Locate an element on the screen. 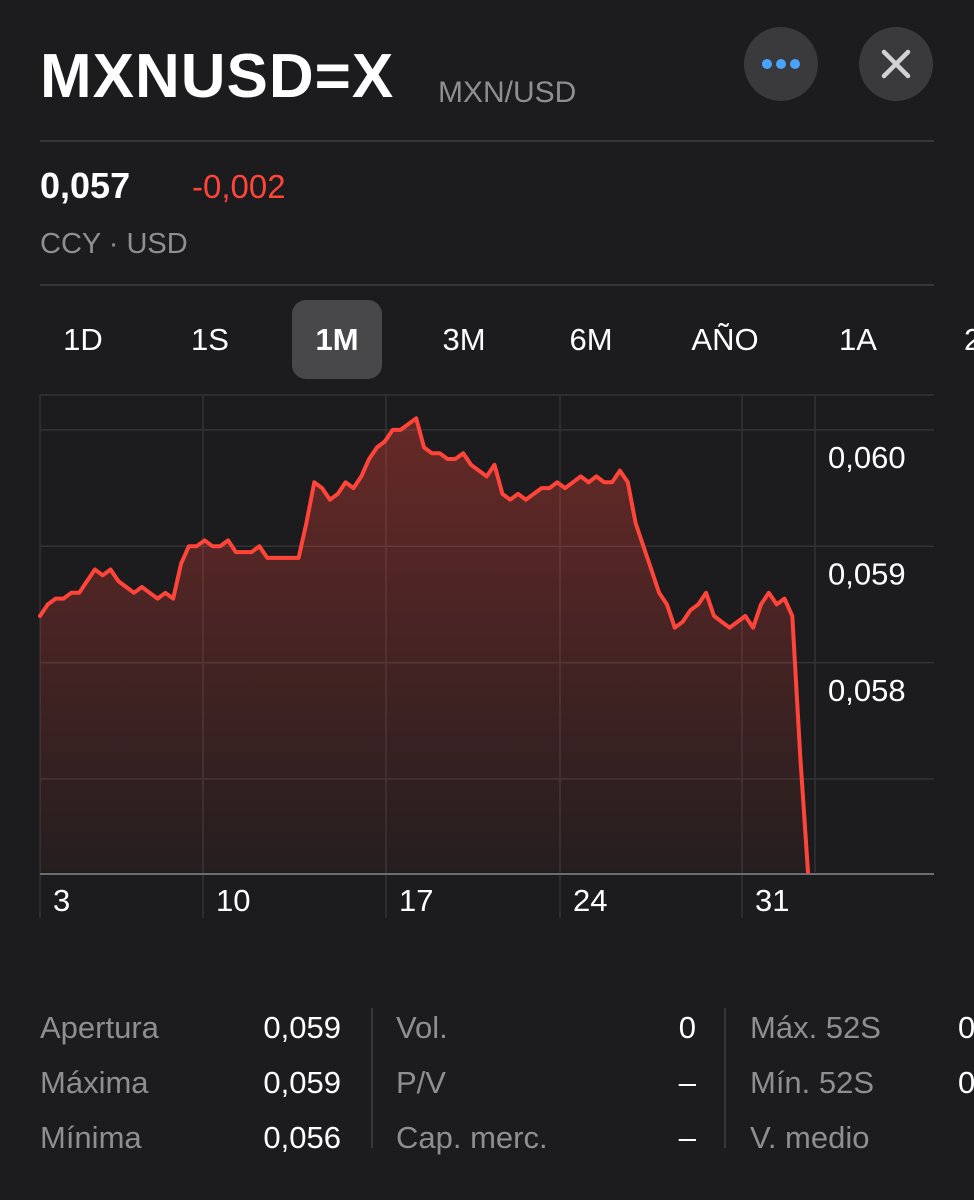 This screenshot has height=1200, width=974. close-button is located at coordinates (896, 64).